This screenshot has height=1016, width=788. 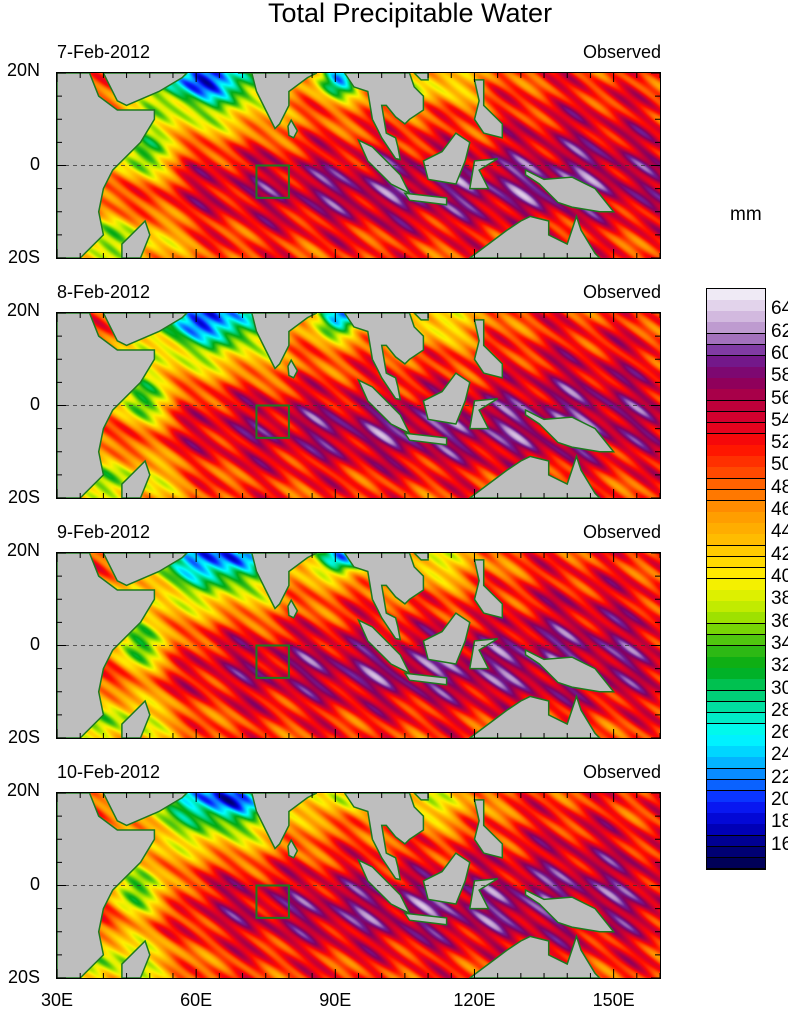 I want to click on colorbar-label: 42, so click(x=779, y=554).